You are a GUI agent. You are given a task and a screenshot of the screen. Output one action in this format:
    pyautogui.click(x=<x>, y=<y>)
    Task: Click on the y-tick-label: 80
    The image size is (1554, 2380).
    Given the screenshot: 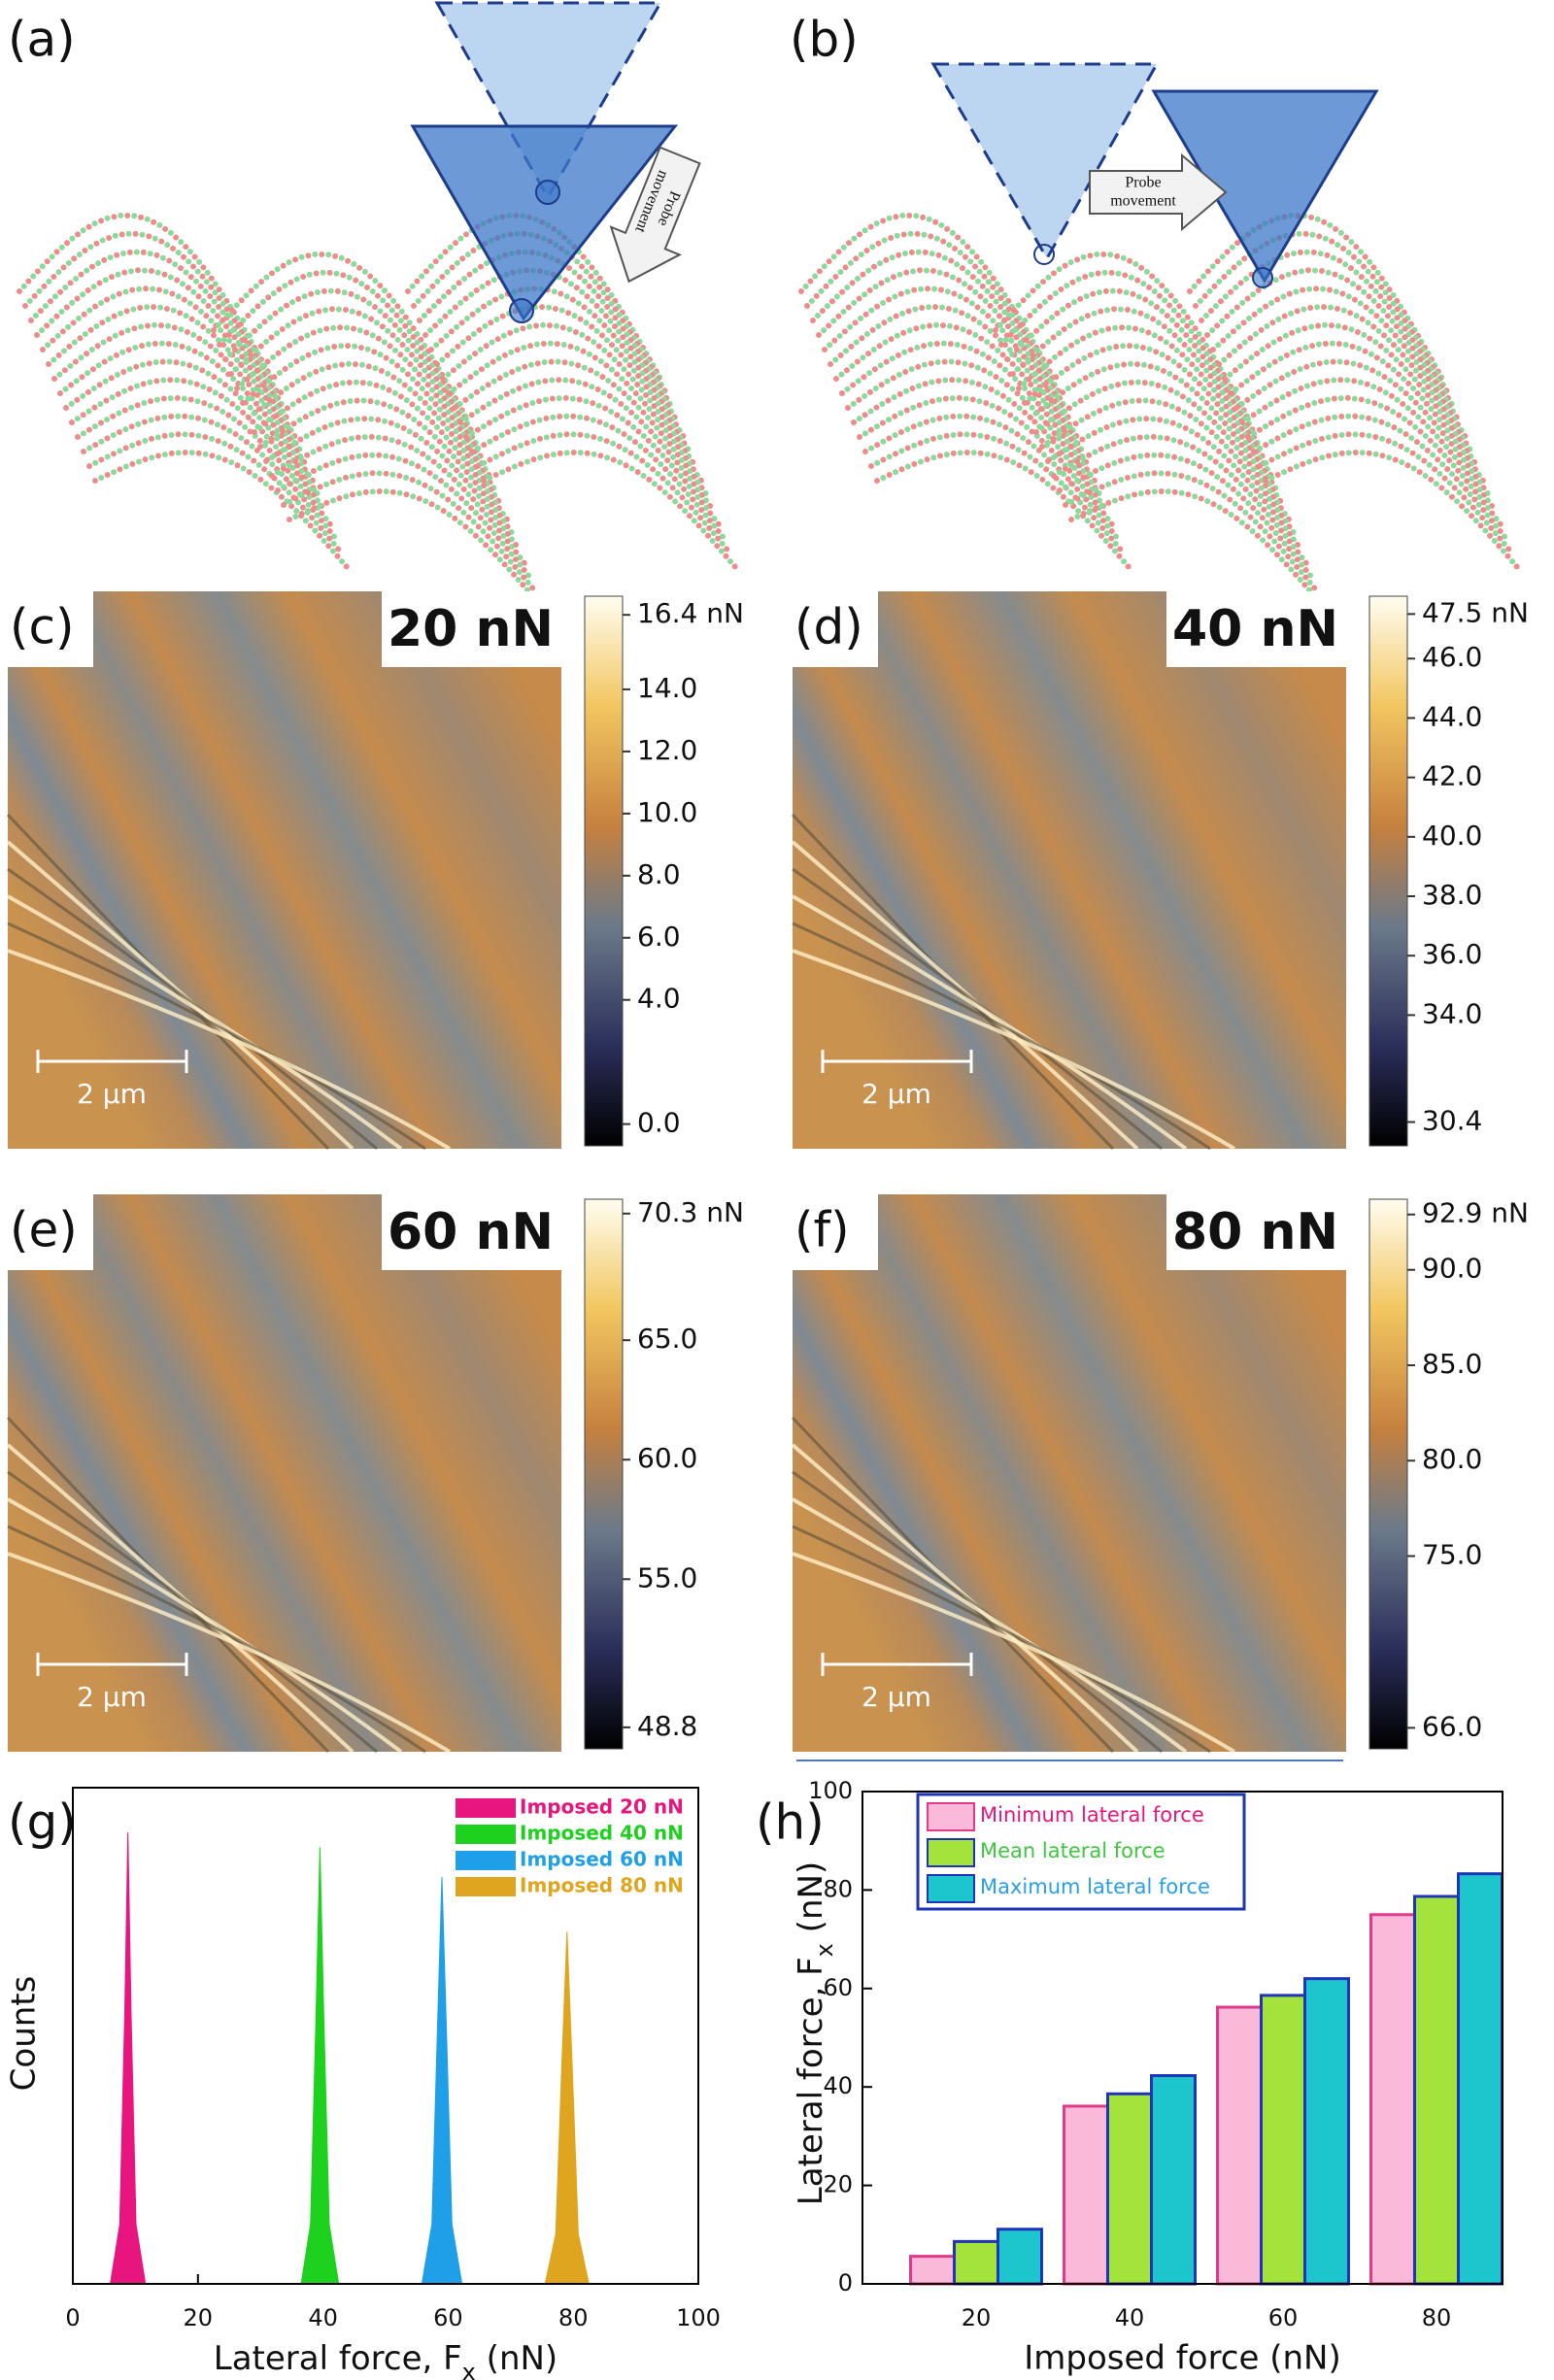 What is the action you would take?
    pyautogui.click(x=838, y=1888)
    